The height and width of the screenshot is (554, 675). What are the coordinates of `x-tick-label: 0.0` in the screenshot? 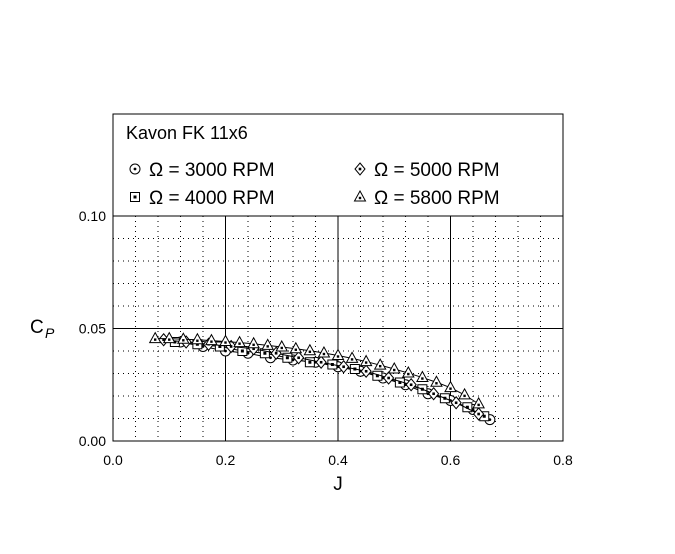 It's located at (113, 460).